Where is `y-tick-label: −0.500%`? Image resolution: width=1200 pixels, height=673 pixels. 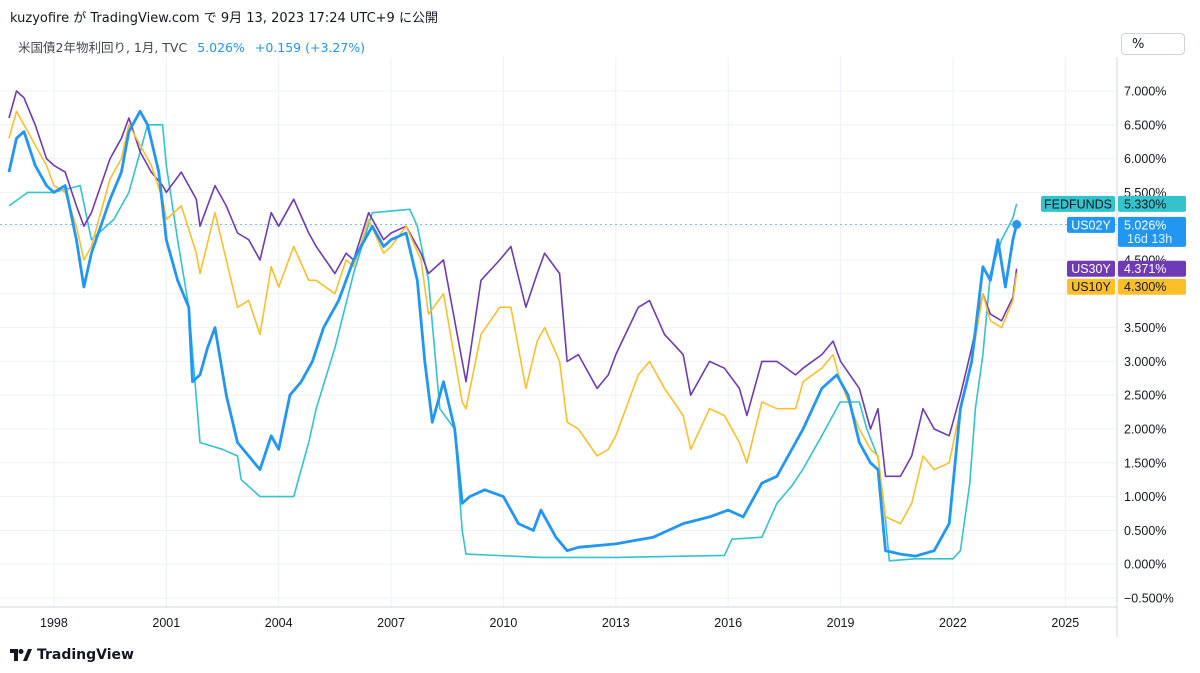
y-tick-label: −0.500% is located at coordinates (1149, 599).